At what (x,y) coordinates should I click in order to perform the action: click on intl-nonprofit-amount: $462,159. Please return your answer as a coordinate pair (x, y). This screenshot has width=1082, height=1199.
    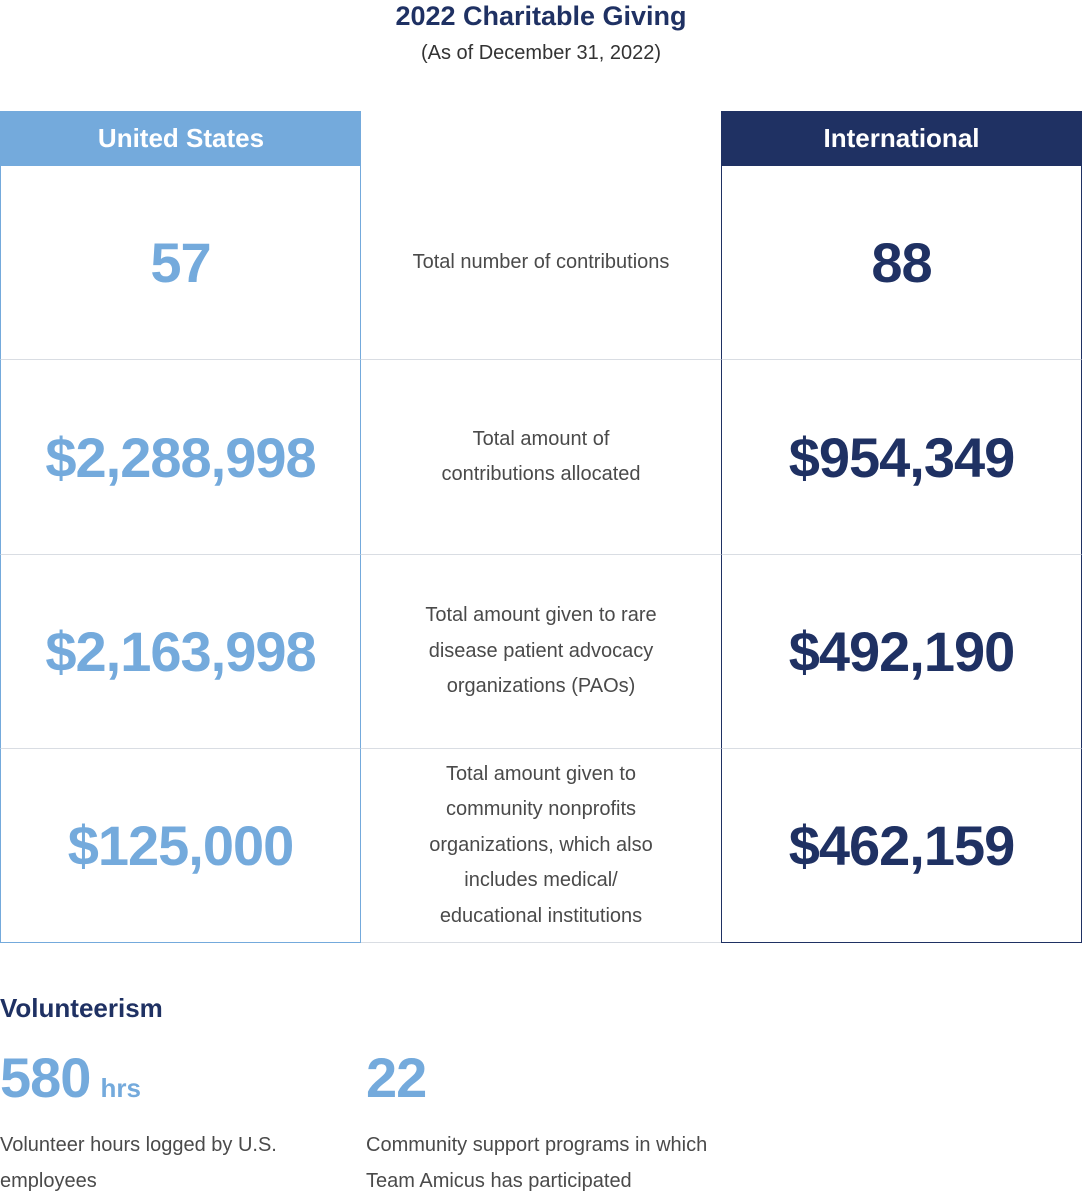
    Looking at the image, I should click on (901, 846).